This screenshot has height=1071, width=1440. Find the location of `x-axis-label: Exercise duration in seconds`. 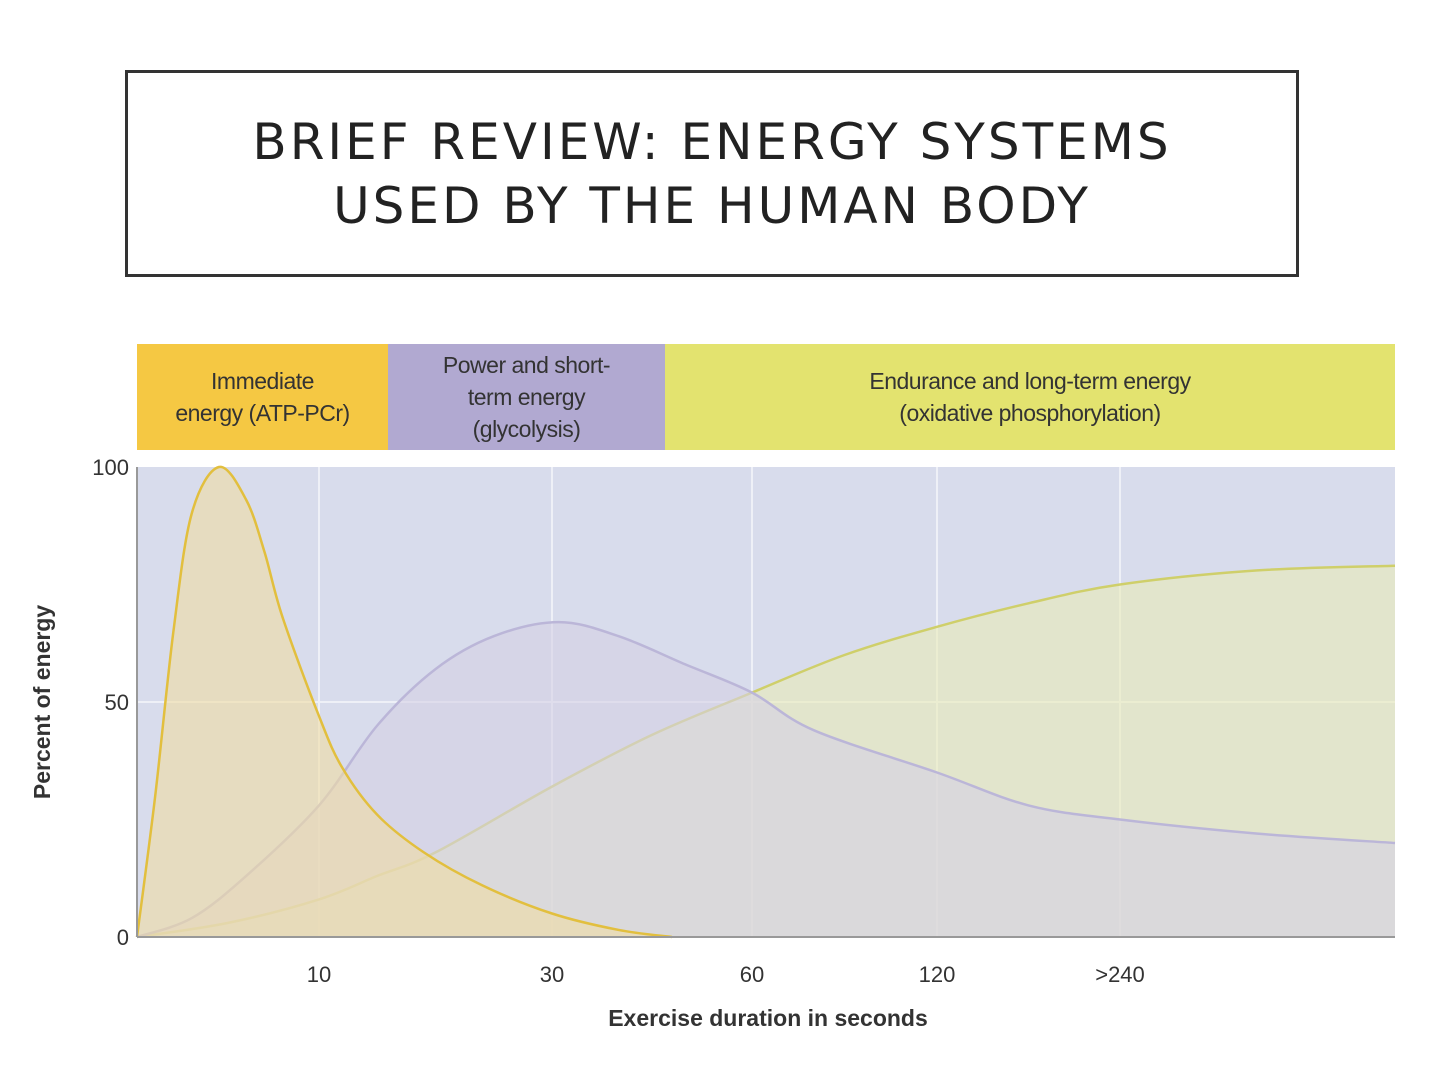

x-axis-label: Exercise duration in seconds is located at coordinates (768, 1018).